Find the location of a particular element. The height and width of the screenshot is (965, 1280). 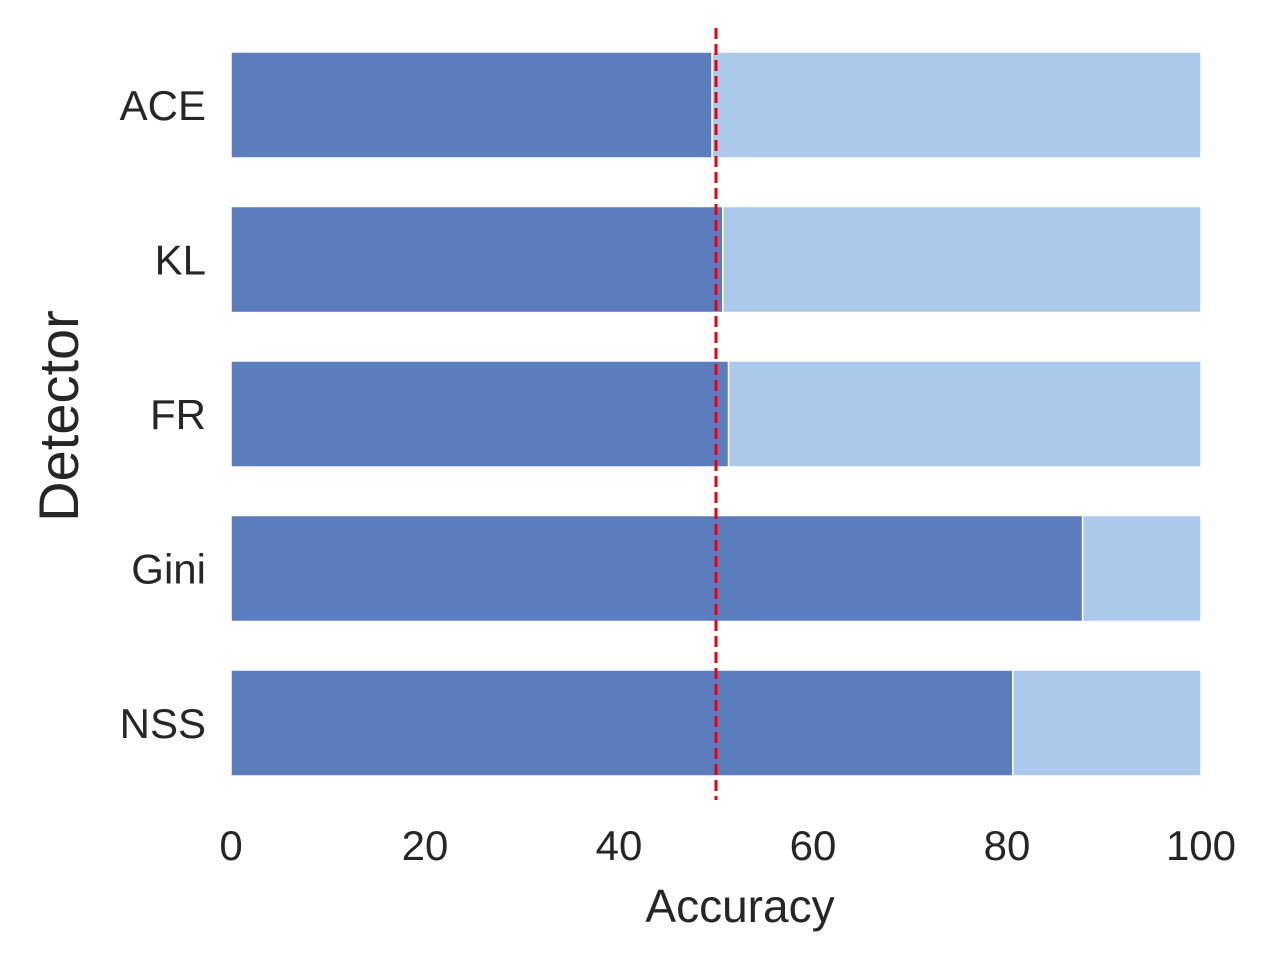

x-tick-label: 100 is located at coordinates (1201, 845).